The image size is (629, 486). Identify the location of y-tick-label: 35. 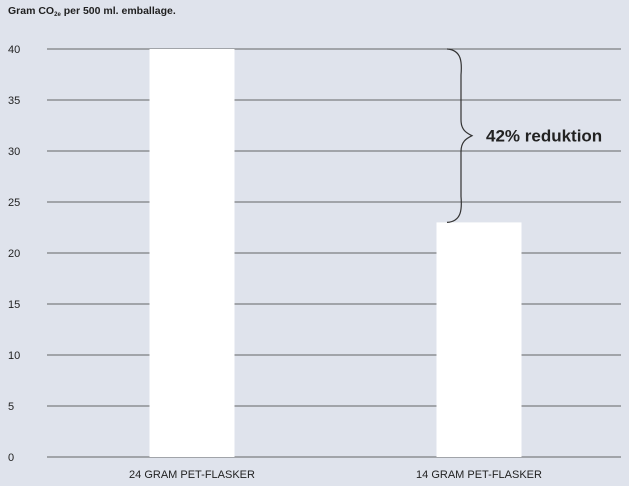
(14, 101).